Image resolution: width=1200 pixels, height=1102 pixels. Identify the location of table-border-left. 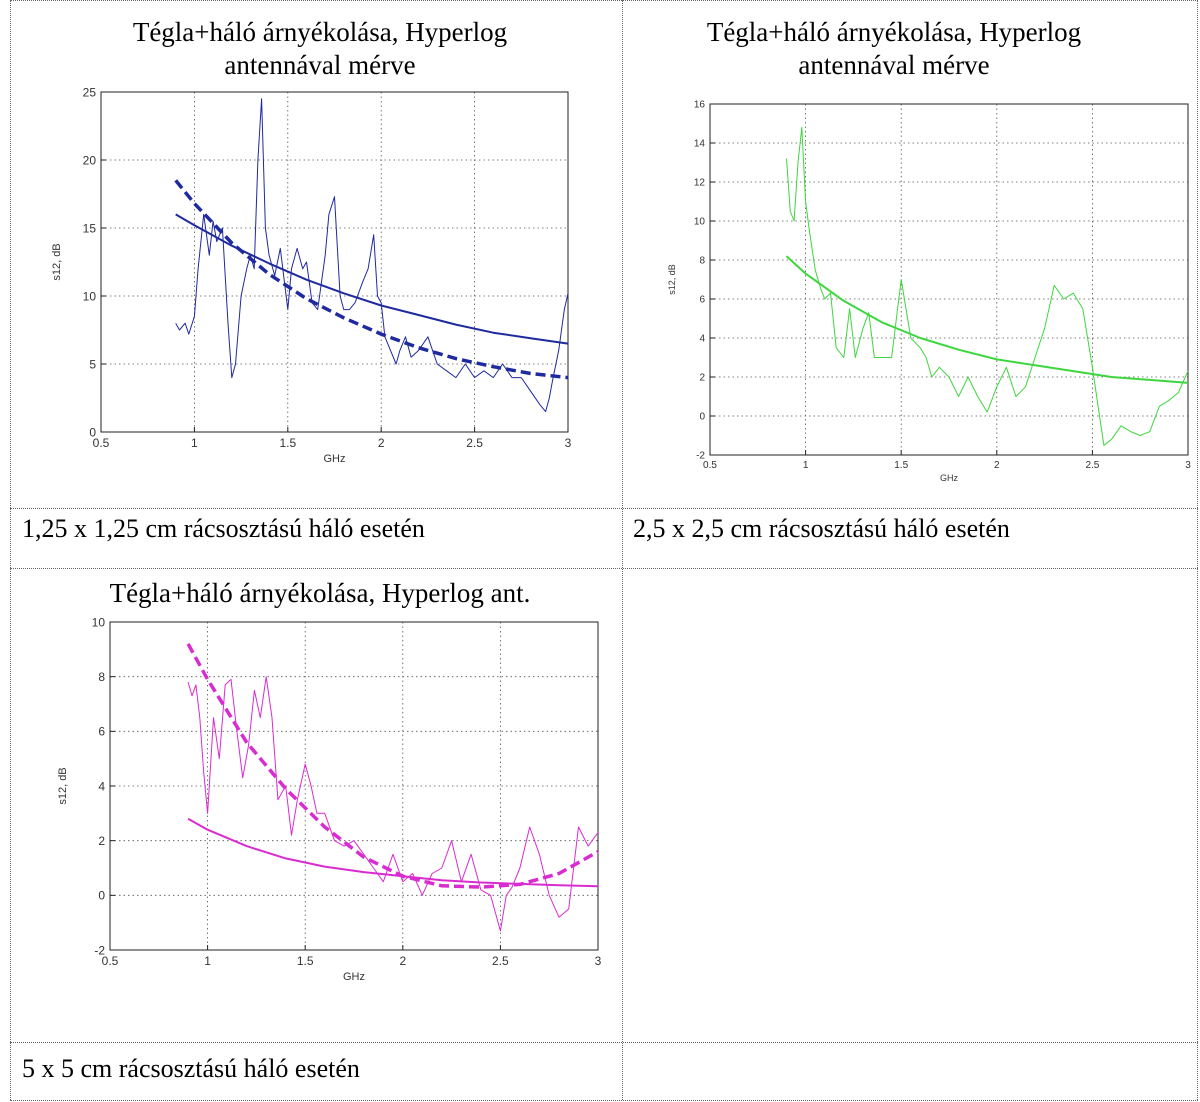
(10, 550).